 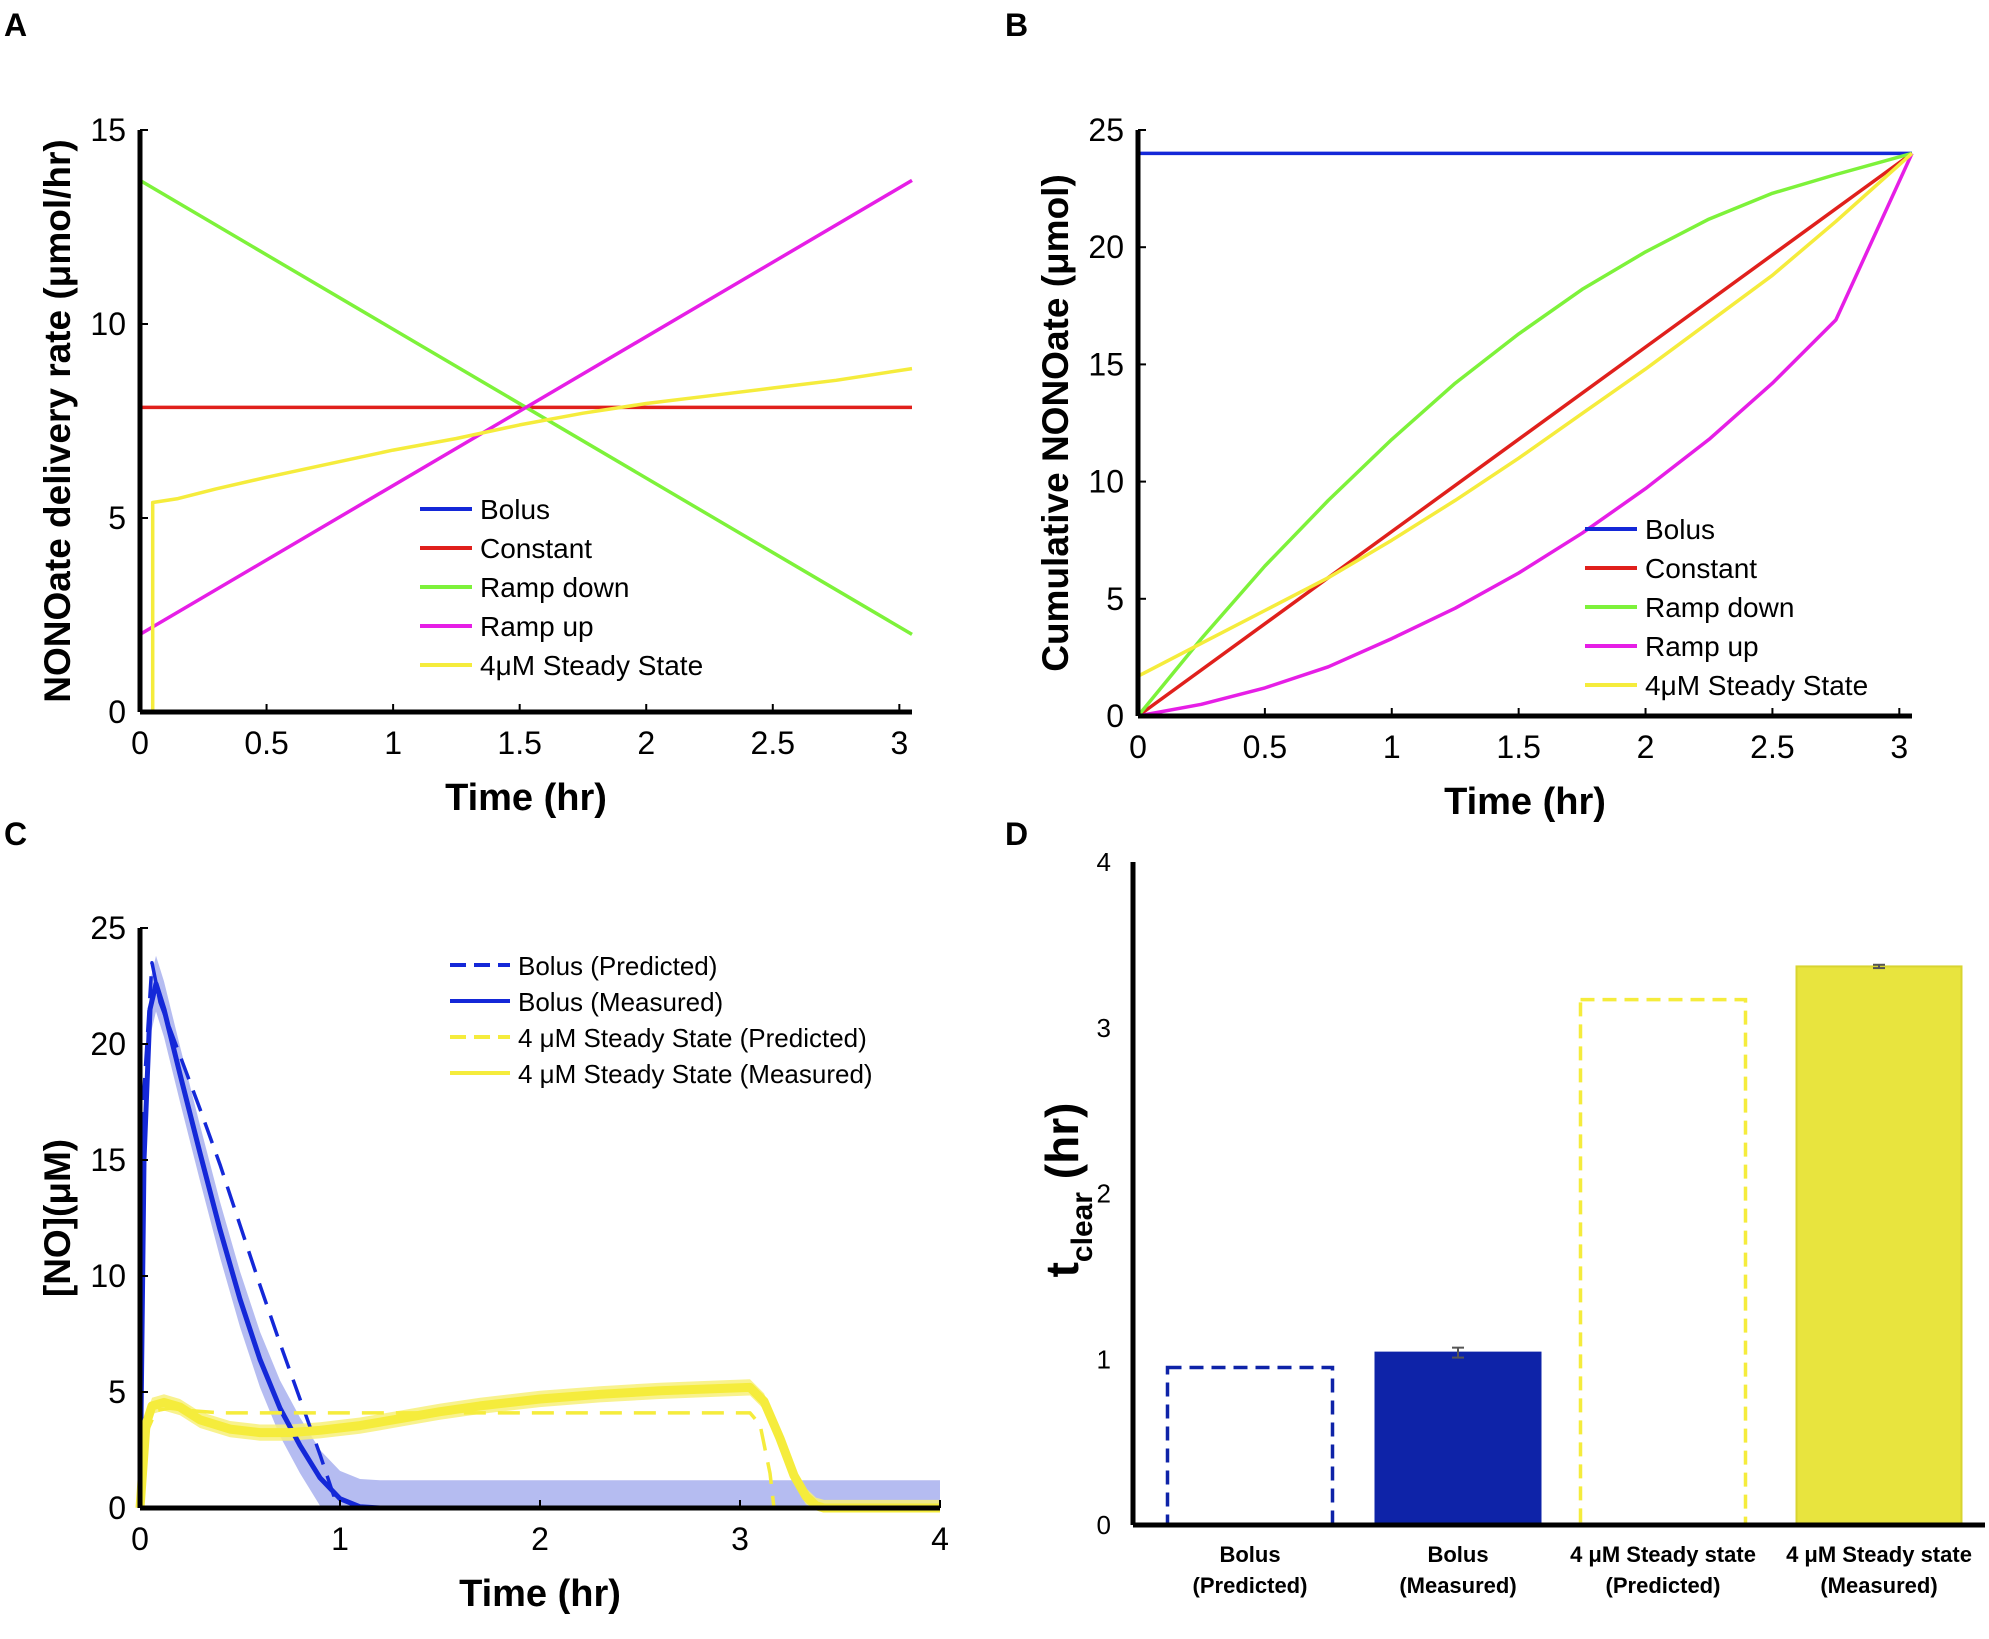 What do you see at coordinates (15, 25) in the screenshot?
I see `panel-label-a: A` at bounding box center [15, 25].